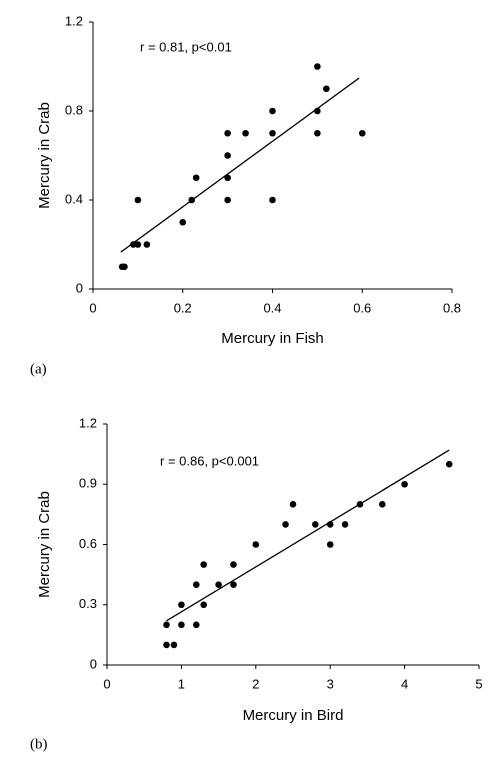  What do you see at coordinates (272, 338) in the screenshot?
I see `x-axis-title: Mercury in Fish` at bounding box center [272, 338].